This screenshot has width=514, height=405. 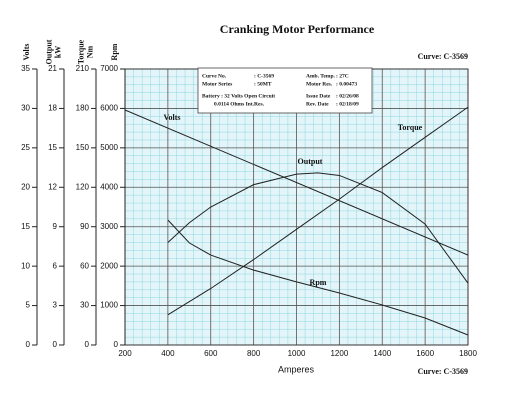 What do you see at coordinates (264, 76) in the screenshot?
I see `info-text: : C-3569` at bounding box center [264, 76].